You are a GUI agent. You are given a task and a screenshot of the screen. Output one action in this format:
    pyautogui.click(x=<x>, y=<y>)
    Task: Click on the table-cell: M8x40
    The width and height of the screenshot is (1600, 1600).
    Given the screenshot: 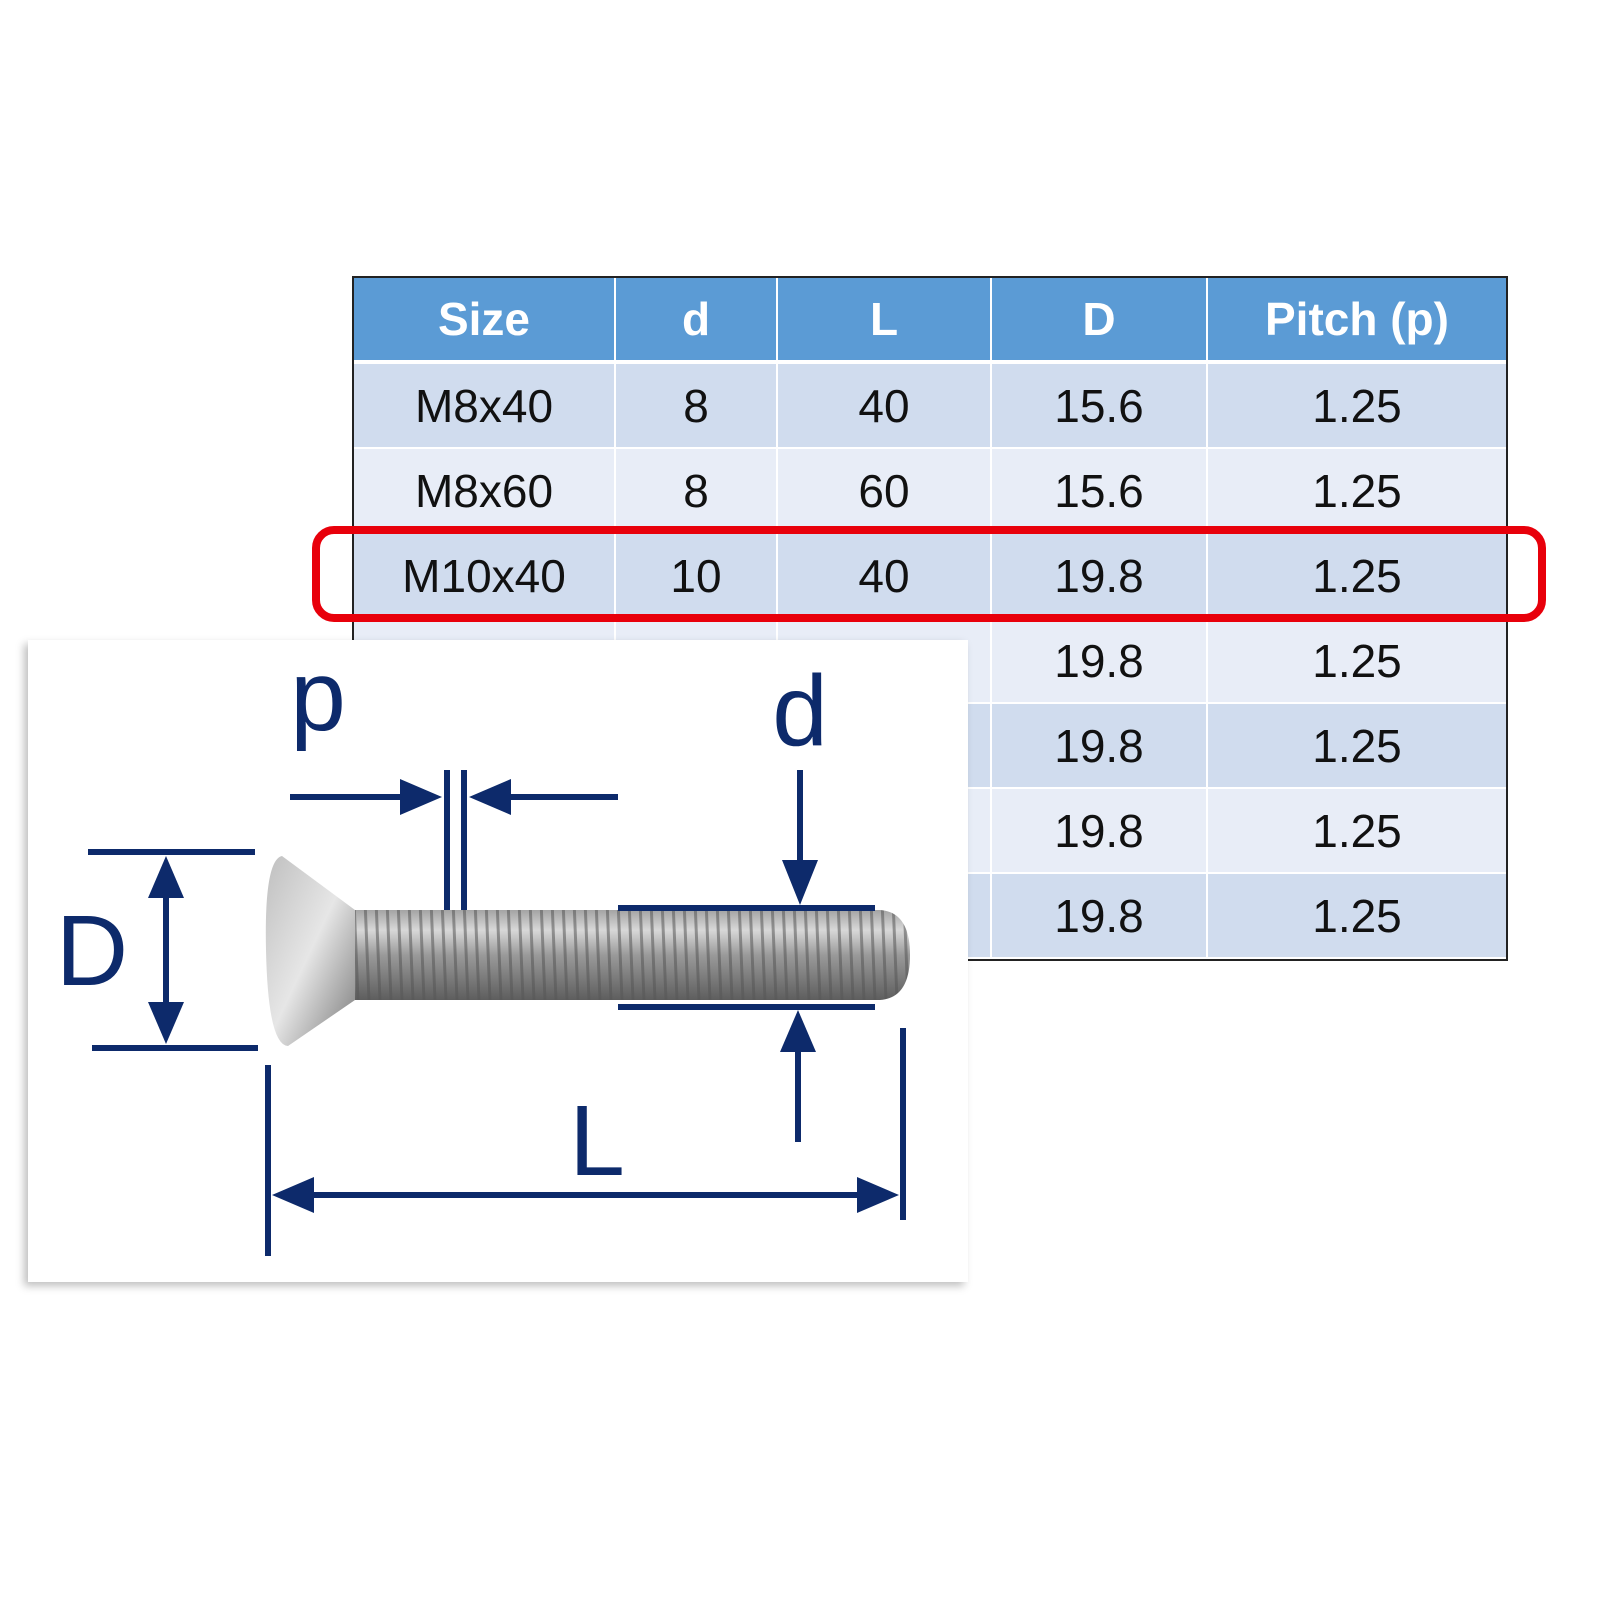 What is the action you would take?
    pyautogui.click(x=485, y=406)
    